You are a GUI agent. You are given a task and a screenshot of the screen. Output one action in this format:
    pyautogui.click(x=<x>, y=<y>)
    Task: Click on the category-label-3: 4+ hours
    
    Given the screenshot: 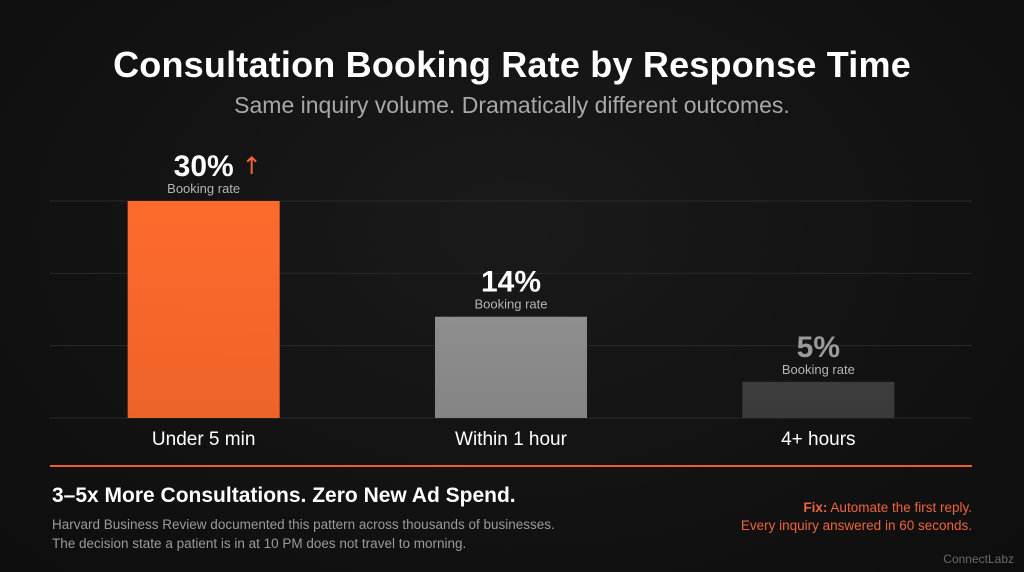 What is the action you would take?
    pyautogui.click(x=818, y=439)
    